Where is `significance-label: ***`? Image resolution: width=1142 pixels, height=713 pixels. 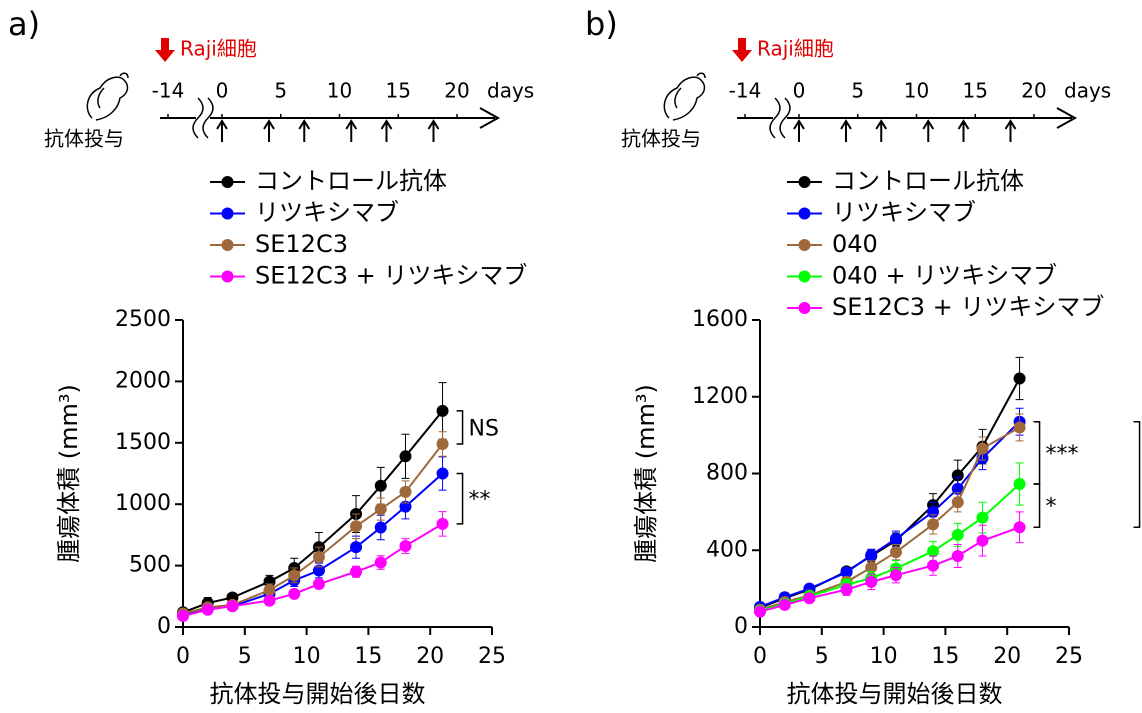
significance-label: *** is located at coordinates (1062, 454).